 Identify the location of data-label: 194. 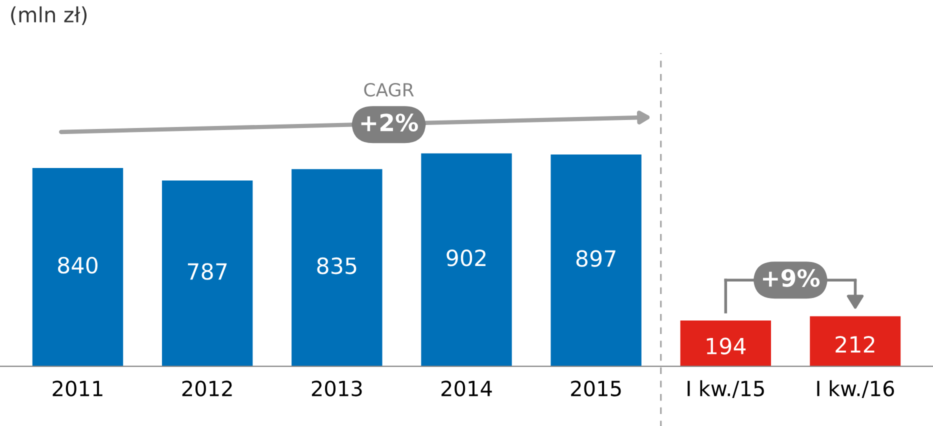
(726, 346).